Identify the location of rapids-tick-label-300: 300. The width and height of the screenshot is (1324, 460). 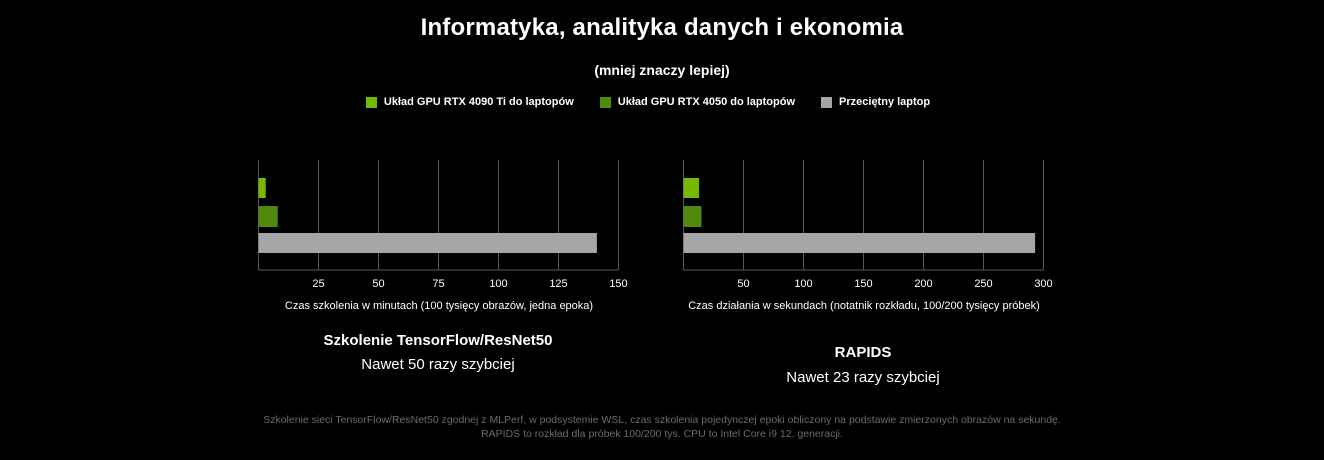
(1043, 284).